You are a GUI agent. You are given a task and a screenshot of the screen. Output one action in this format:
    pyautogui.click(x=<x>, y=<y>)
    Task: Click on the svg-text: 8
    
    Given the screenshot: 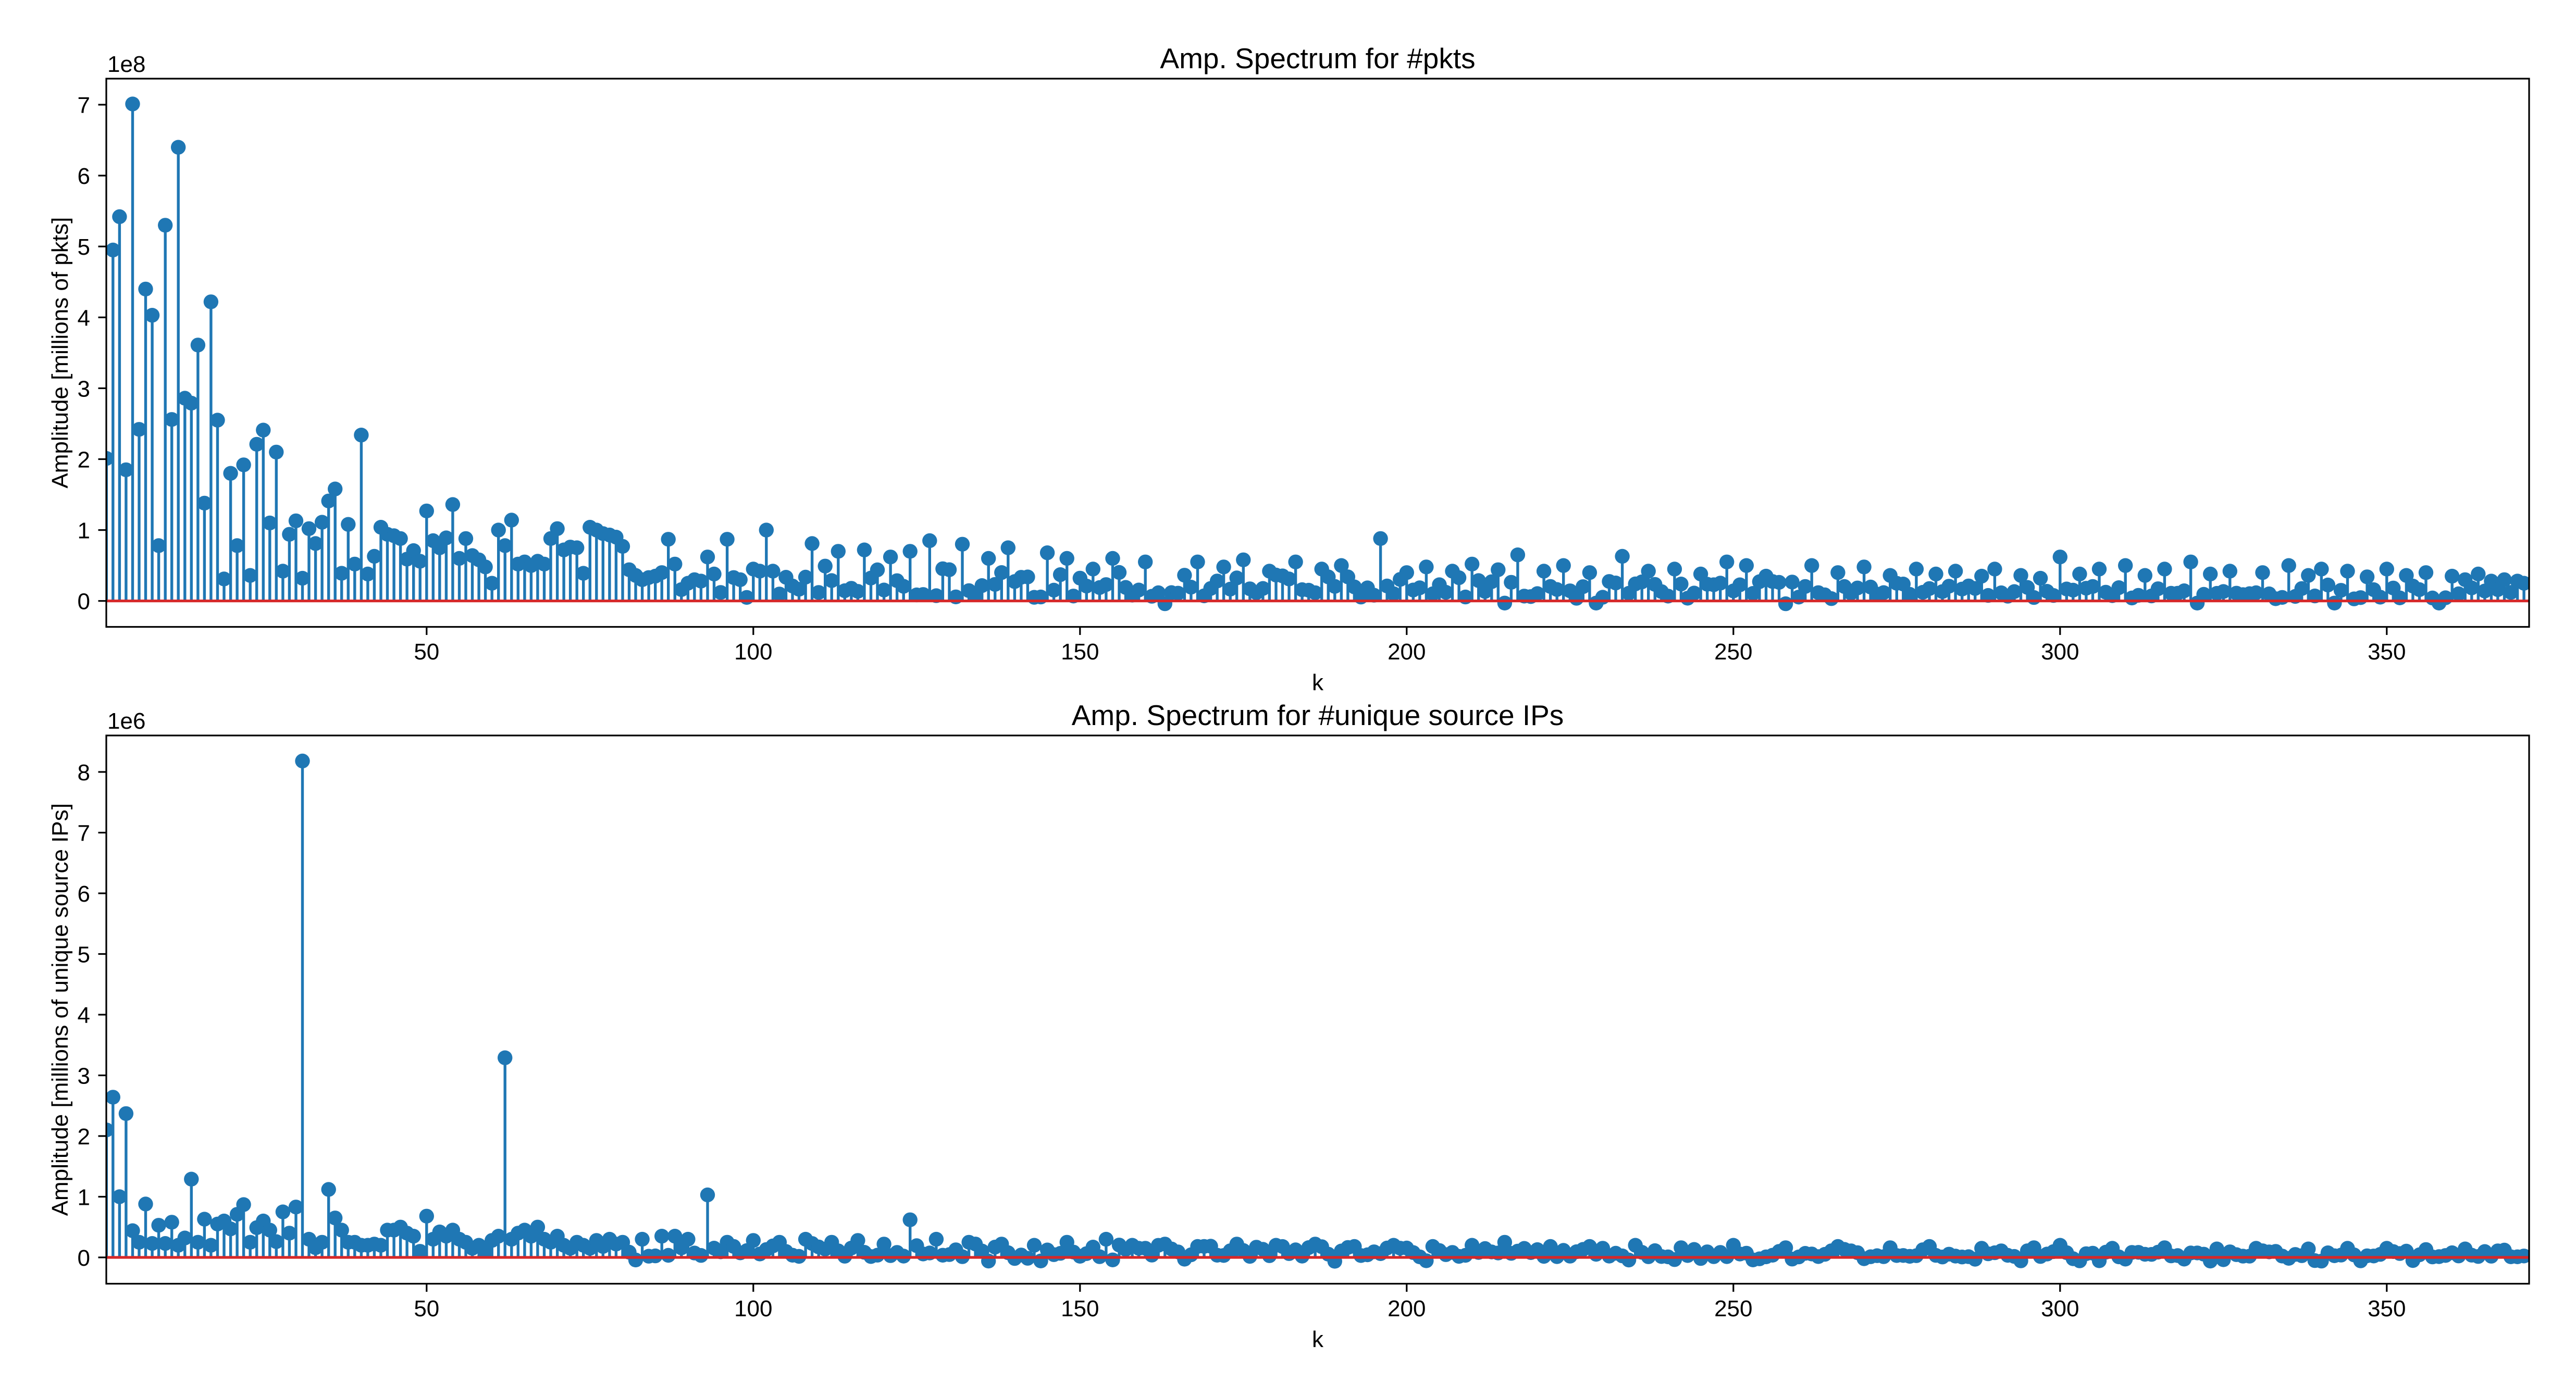 What is the action you would take?
    pyautogui.click(x=84, y=772)
    